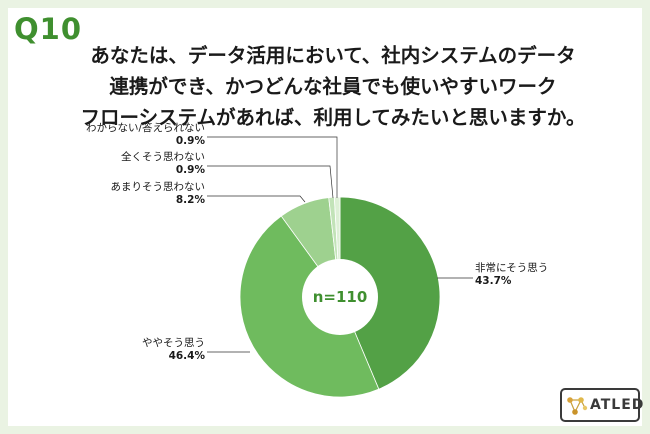 Image resolution: width=650 pixels, height=434 pixels. I want to click on slice-label: 全くそう思わない, so click(163, 156).